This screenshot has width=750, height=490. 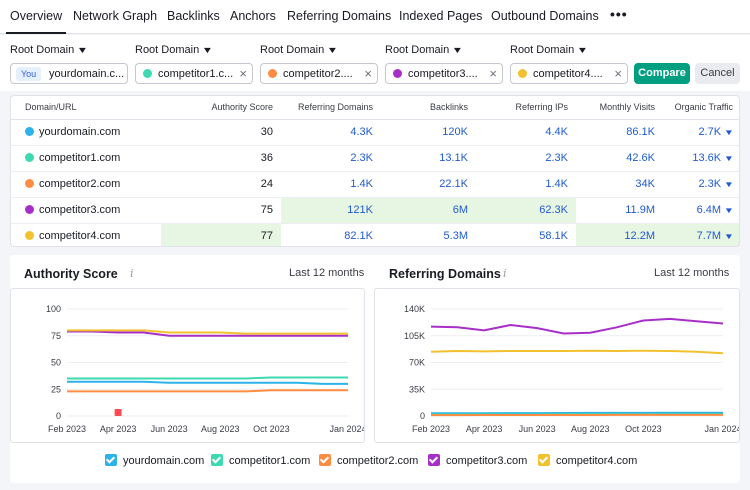 What do you see at coordinates (132, 273) in the screenshot?
I see `authority-score-info-icon: i` at bounding box center [132, 273].